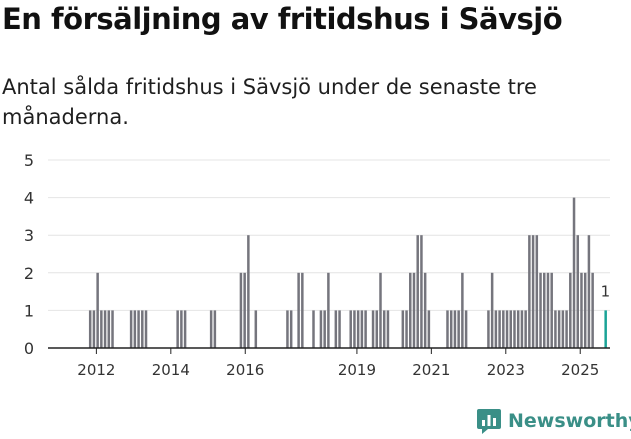 The width and height of the screenshot is (631, 439). What do you see at coordinates (580, 370) in the screenshot?
I see `x-tick-label: 2025` at bounding box center [580, 370].